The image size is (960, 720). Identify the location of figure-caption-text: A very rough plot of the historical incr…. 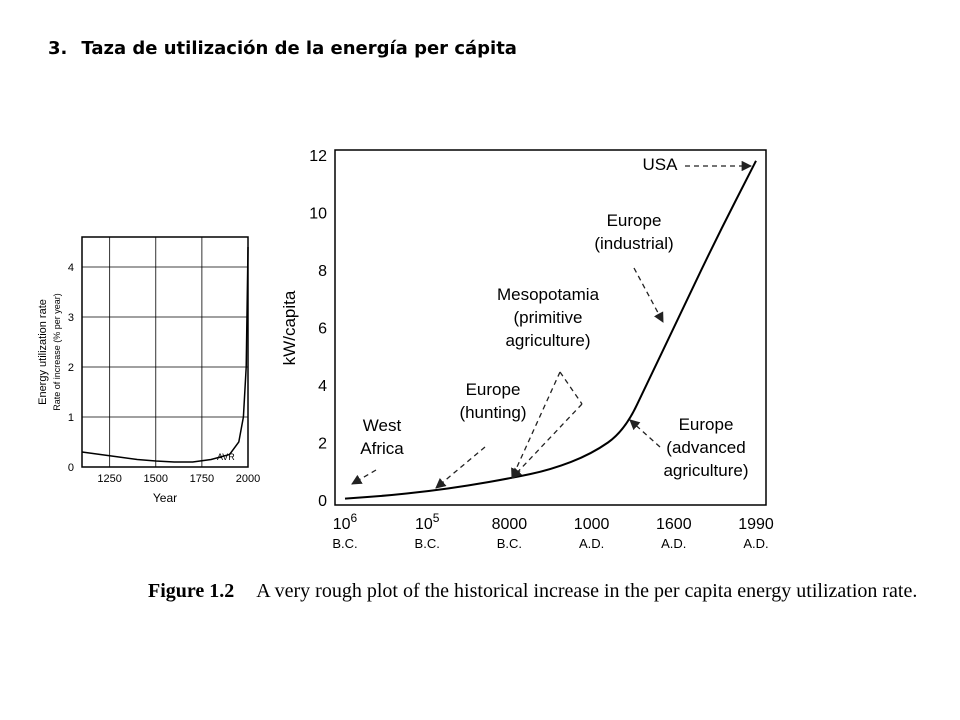
(587, 591).